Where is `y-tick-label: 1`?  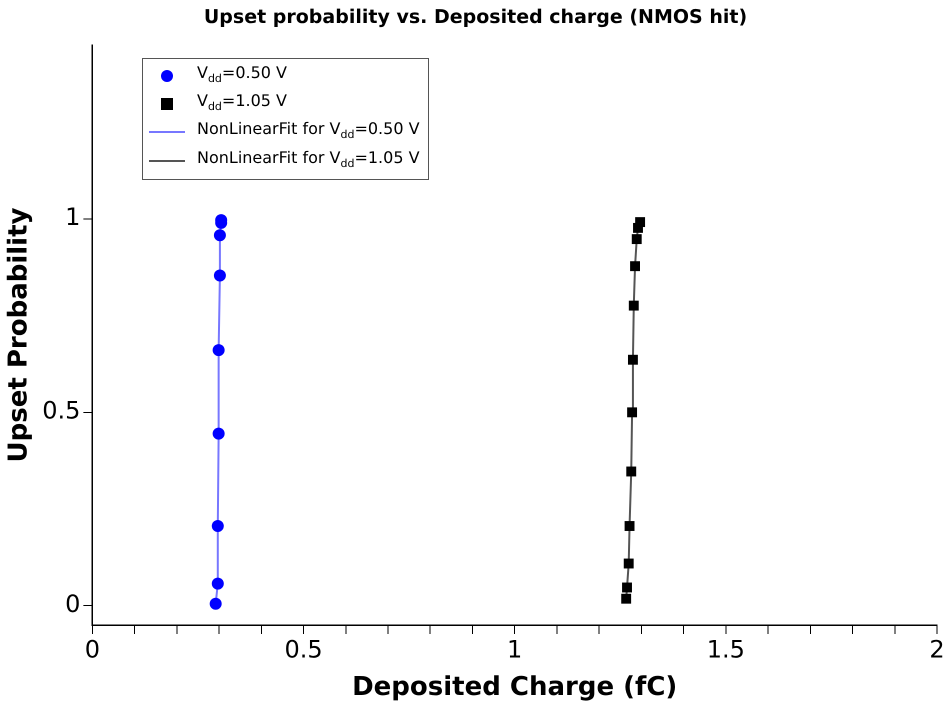
y-tick-label: 1 is located at coordinates (72, 217).